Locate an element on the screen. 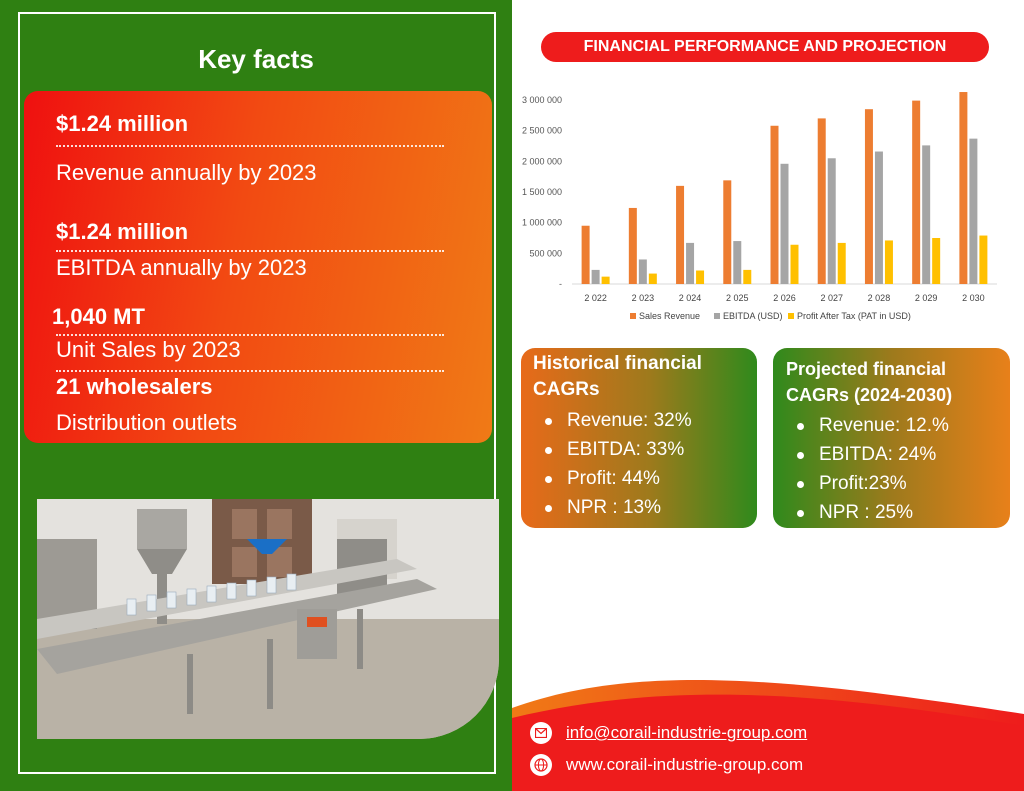 This screenshot has width=1024, height=791. list-item: Profit: 44% is located at coordinates (615, 478).